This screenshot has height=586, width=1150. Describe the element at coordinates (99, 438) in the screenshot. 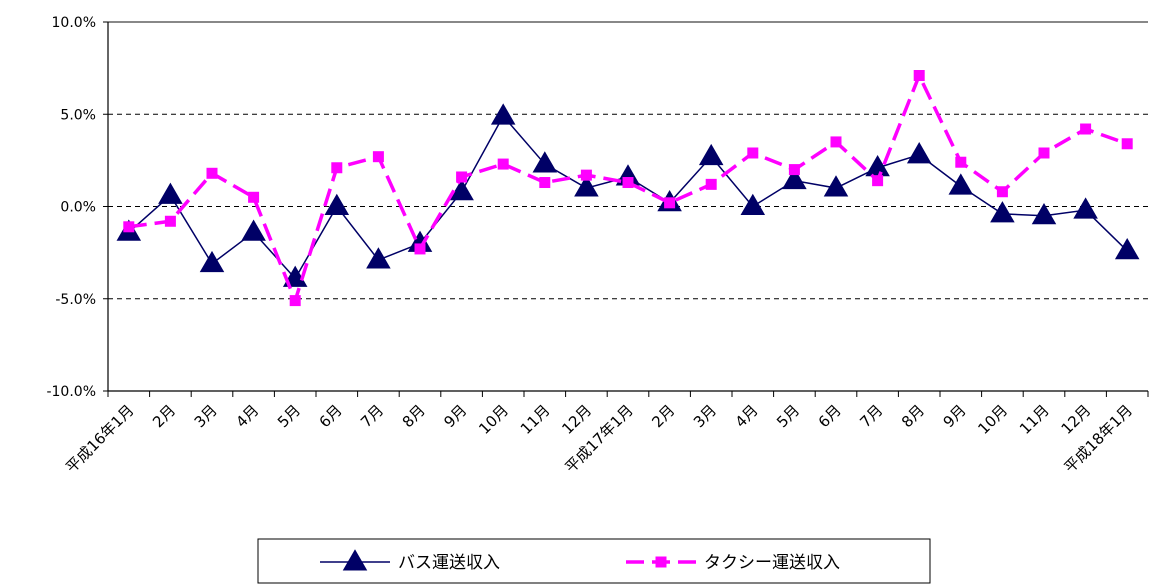

I see `x-tick-label: 平成16年1月` at that location.